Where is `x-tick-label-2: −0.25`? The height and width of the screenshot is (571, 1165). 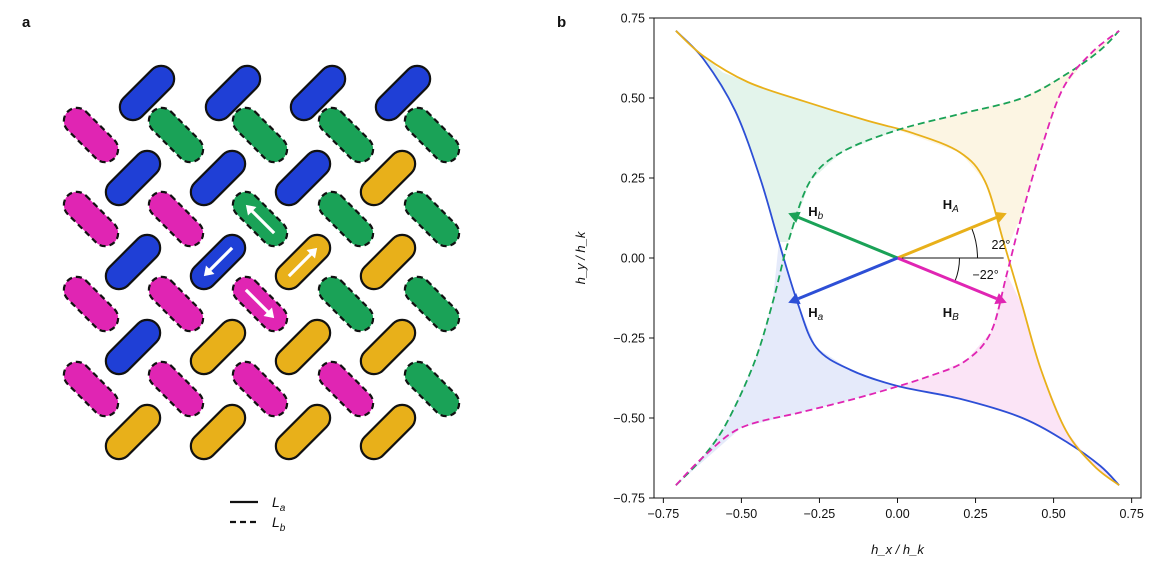
x-tick-label-2: −0.25 is located at coordinates (820, 514).